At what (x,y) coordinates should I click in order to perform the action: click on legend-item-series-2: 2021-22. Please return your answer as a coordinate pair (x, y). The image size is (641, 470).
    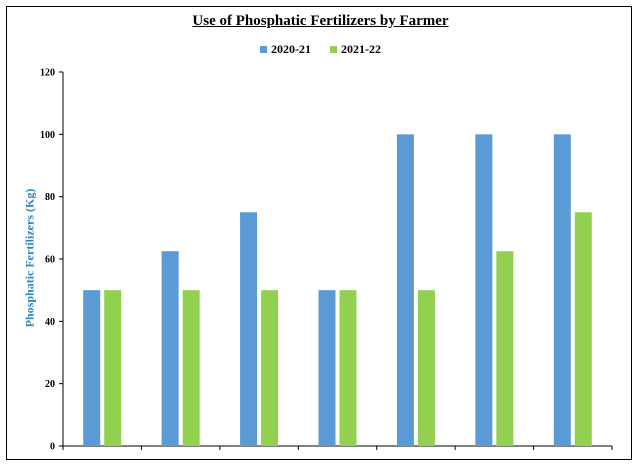
    Looking at the image, I should click on (355, 49).